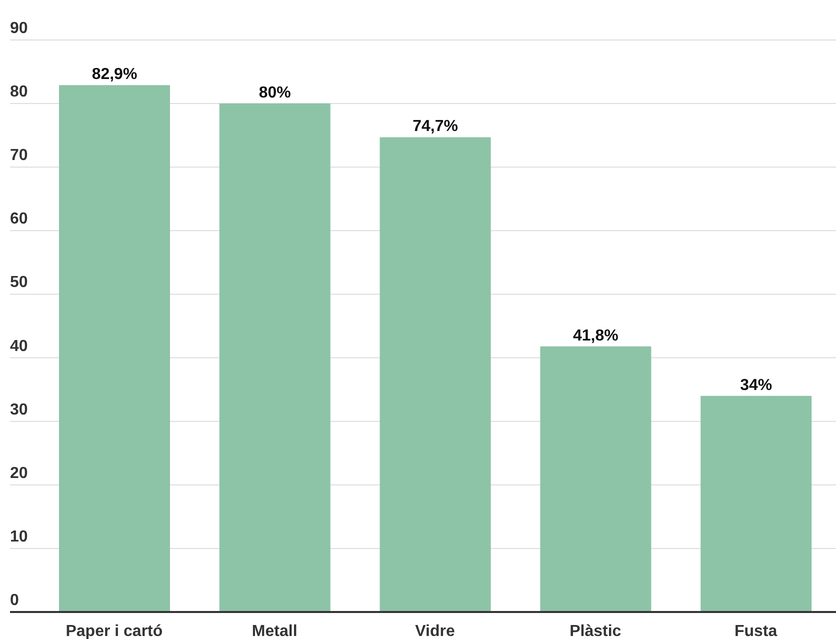 The height and width of the screenshot is (639, 836). I want to click on data-label: 82,9%, so click(115, 75).